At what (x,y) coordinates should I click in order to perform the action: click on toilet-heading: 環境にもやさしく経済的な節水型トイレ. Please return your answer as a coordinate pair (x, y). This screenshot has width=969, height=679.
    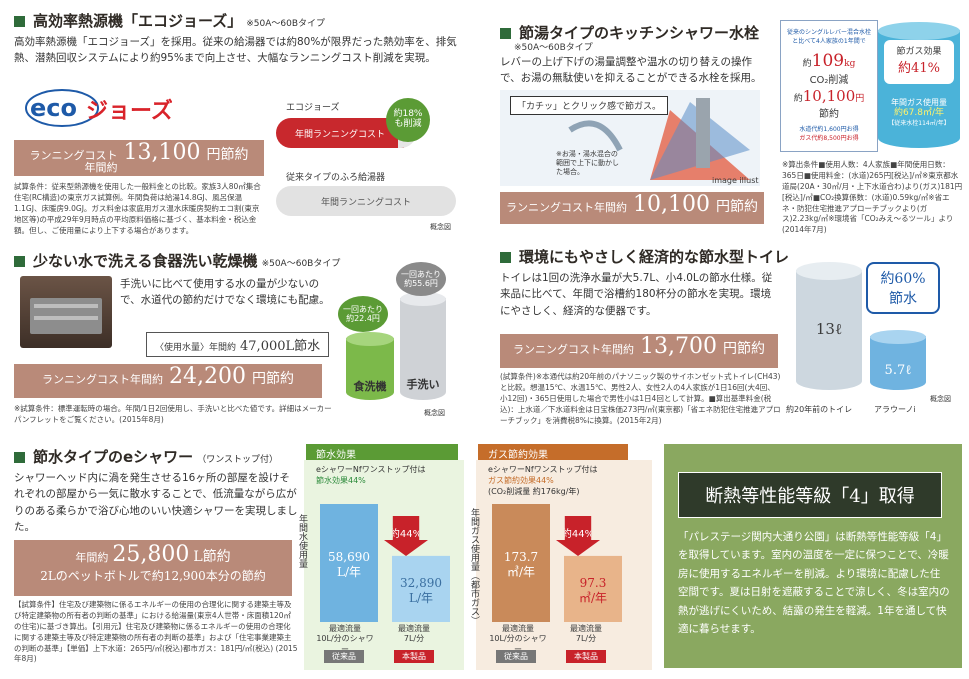
    Looking at the image, I should click on (644, 256).